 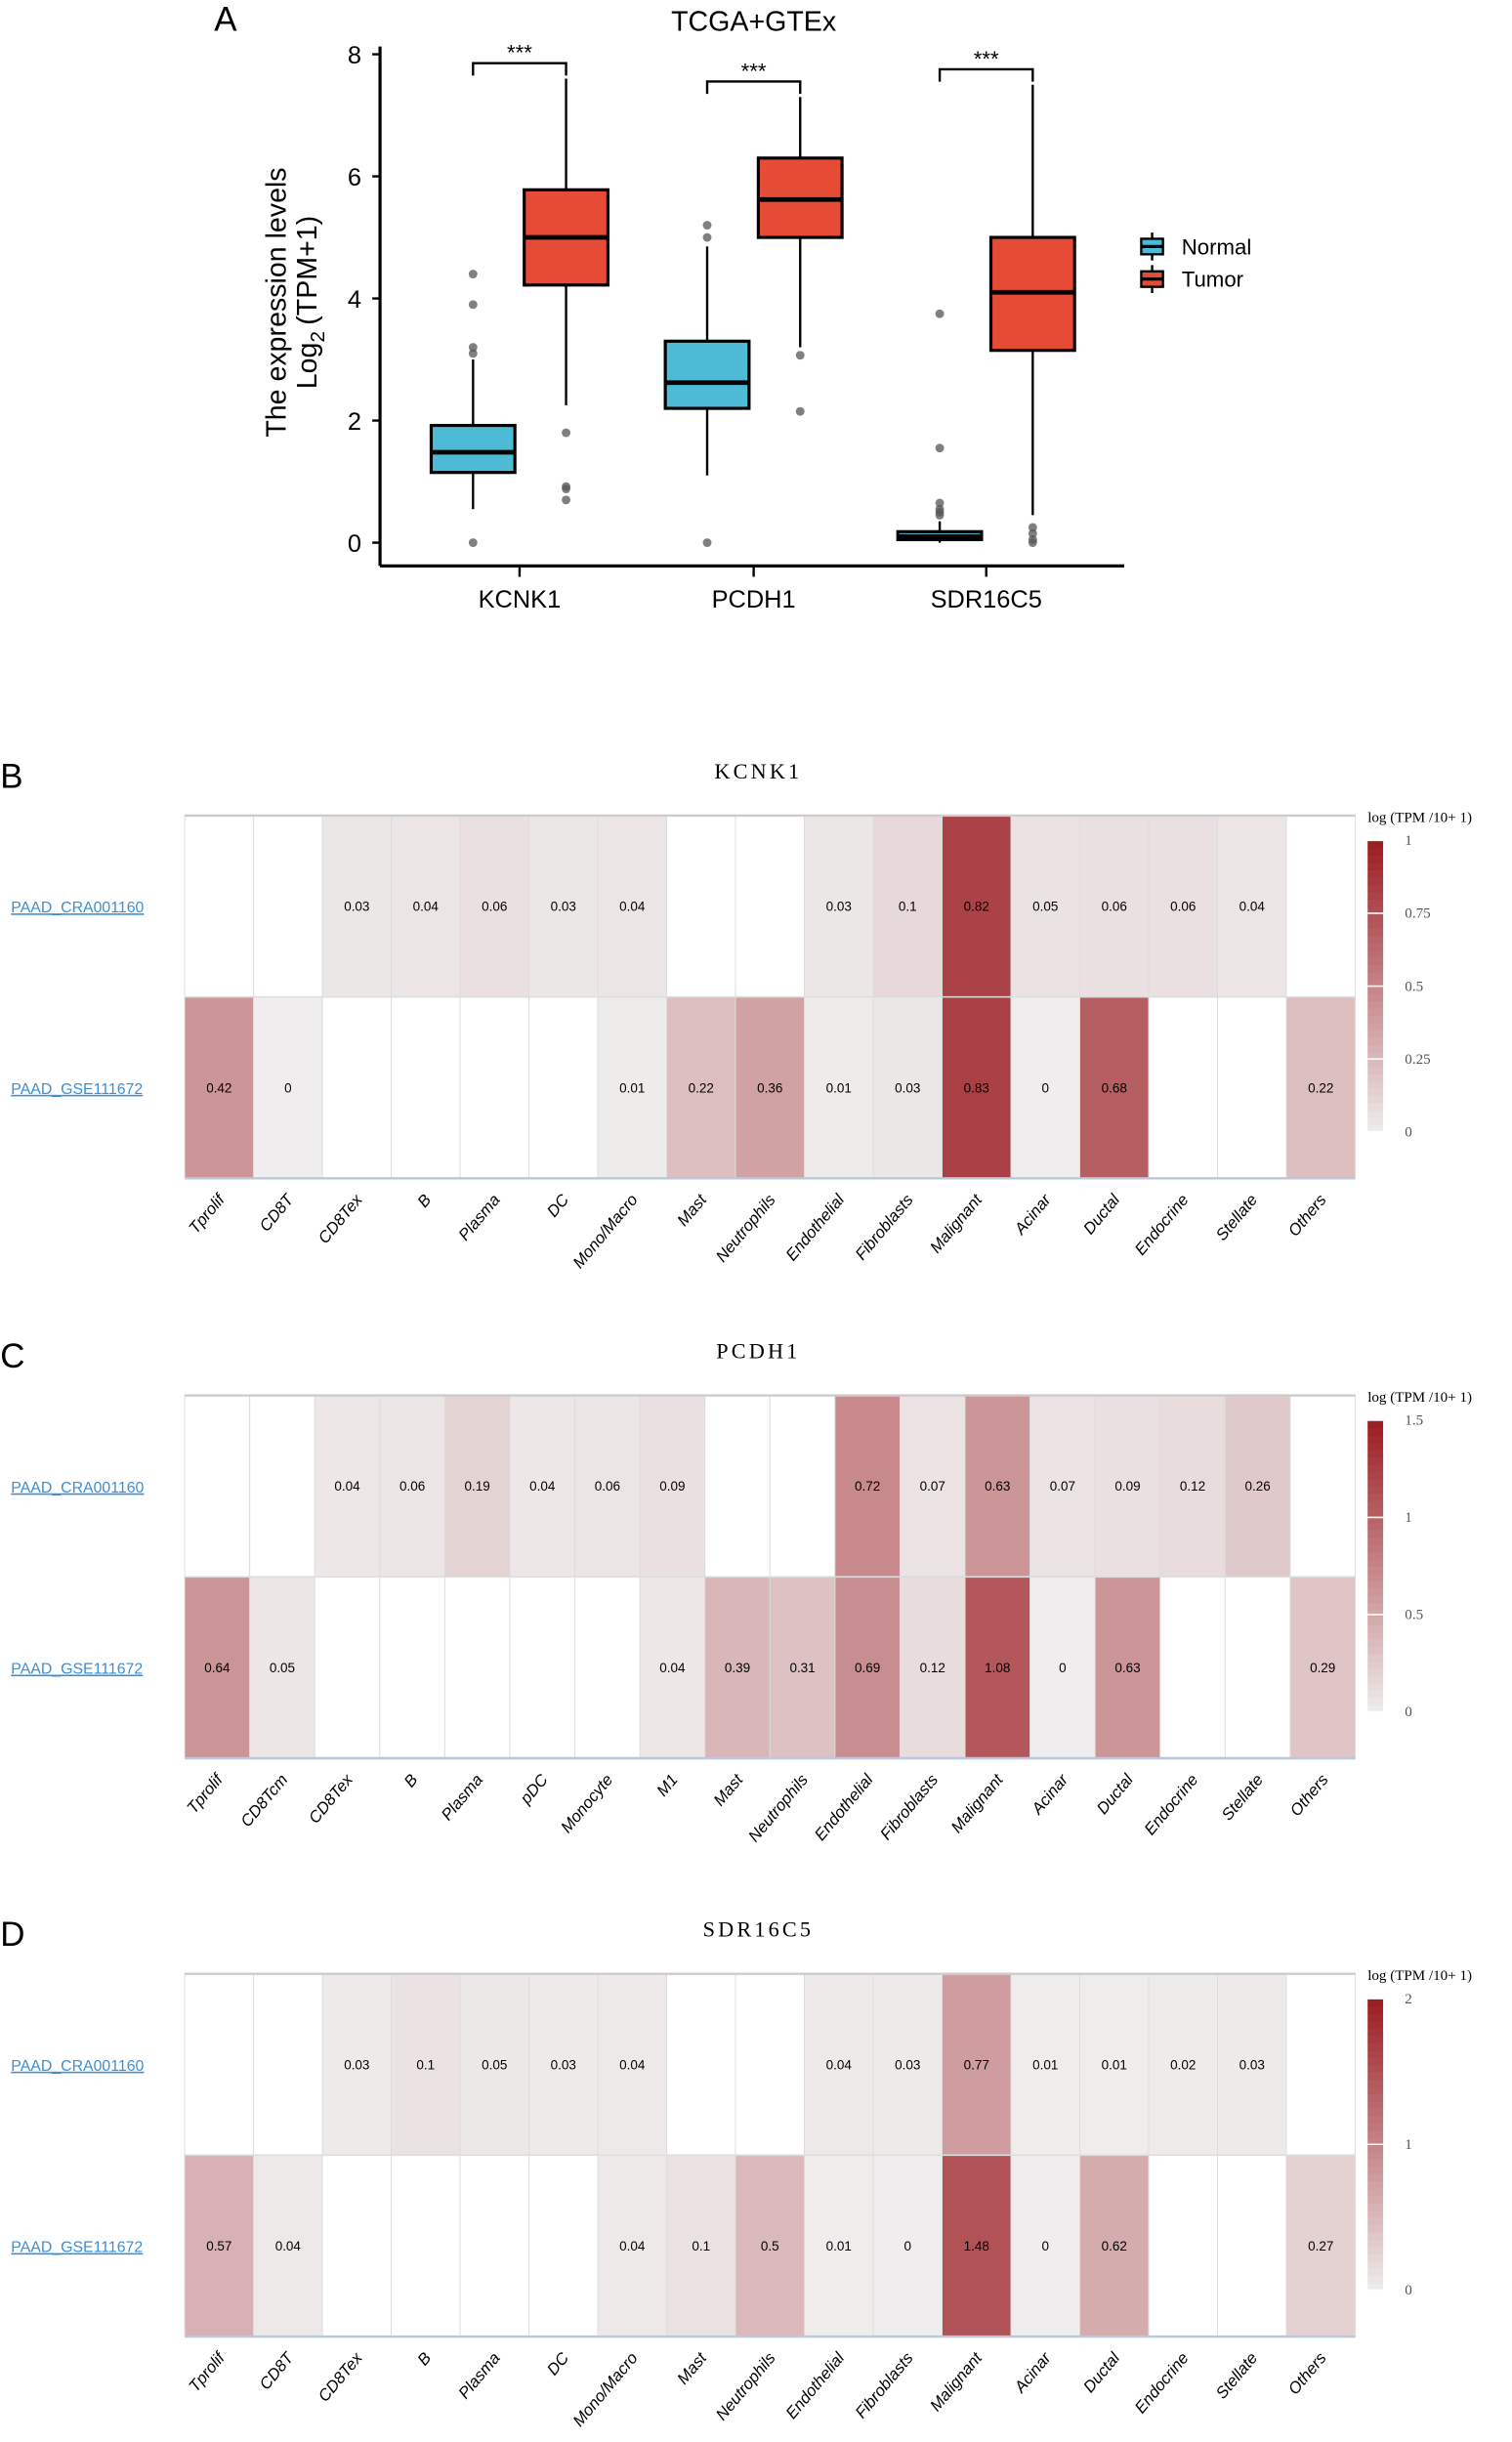 What do you see at coordinates (11, 776) in the screenshot?
I see `panel-label: B` at bounding box center [11, 776].